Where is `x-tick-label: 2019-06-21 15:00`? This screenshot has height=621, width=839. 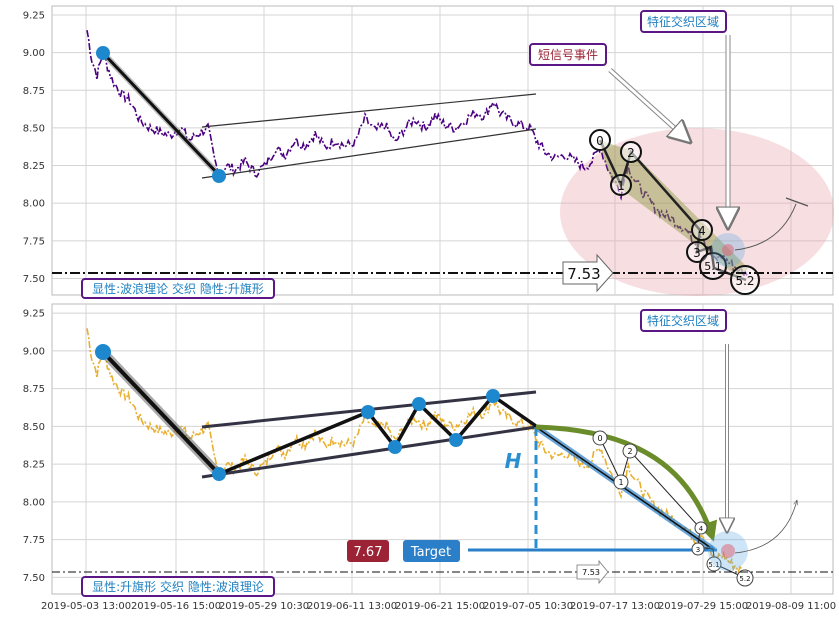
x-tick-label: 2019-06-21 15:00 is located at coordinates (440, 606).